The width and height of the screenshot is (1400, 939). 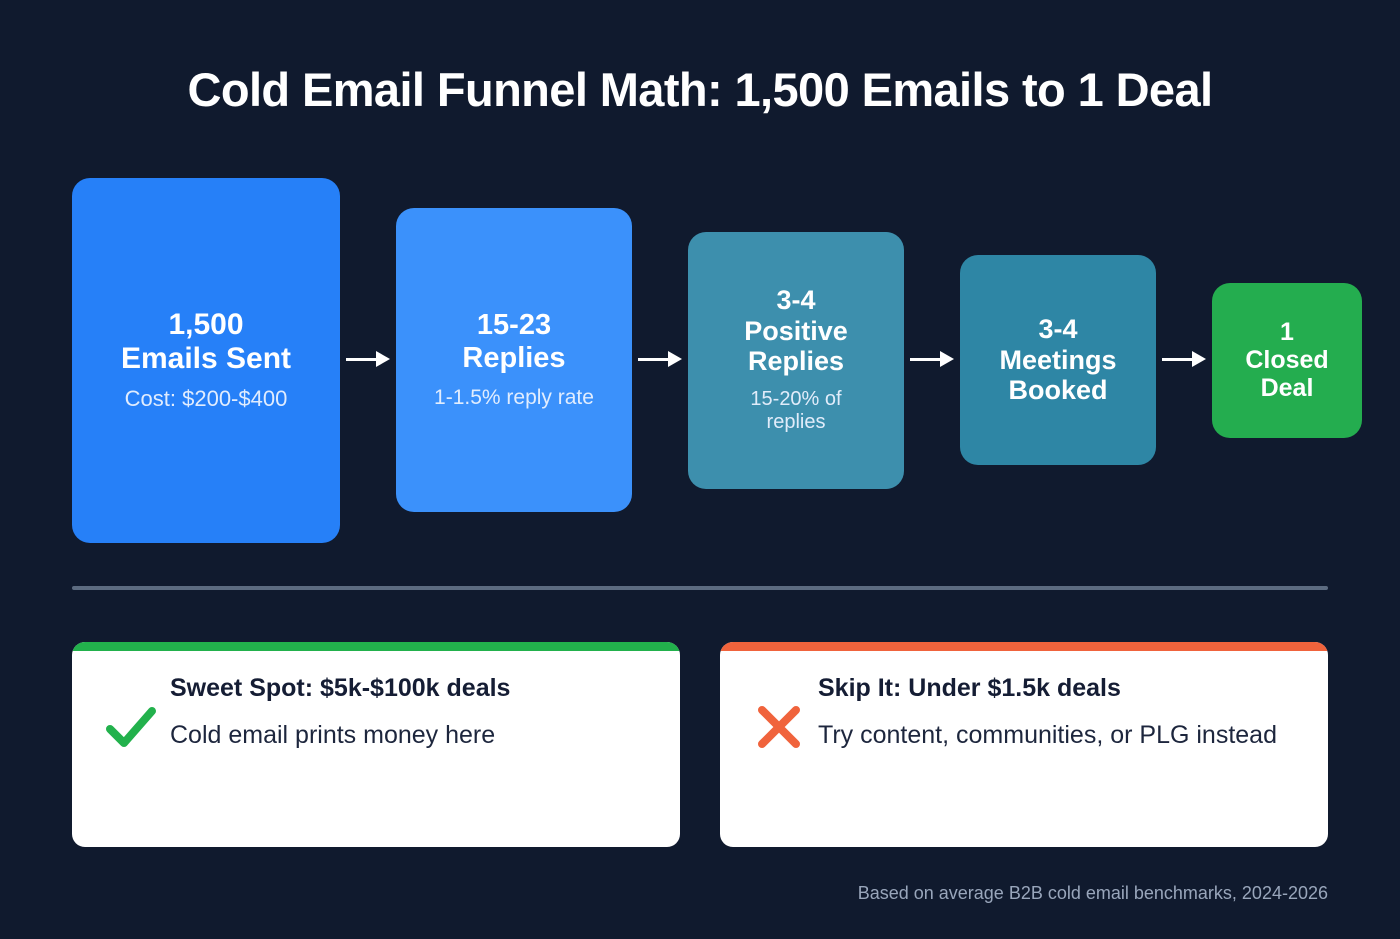 What do you see at coordinates (333, 735) in the screenshot?
I see `card-description: Cold email prints money here` at bounding box center [333, 735].